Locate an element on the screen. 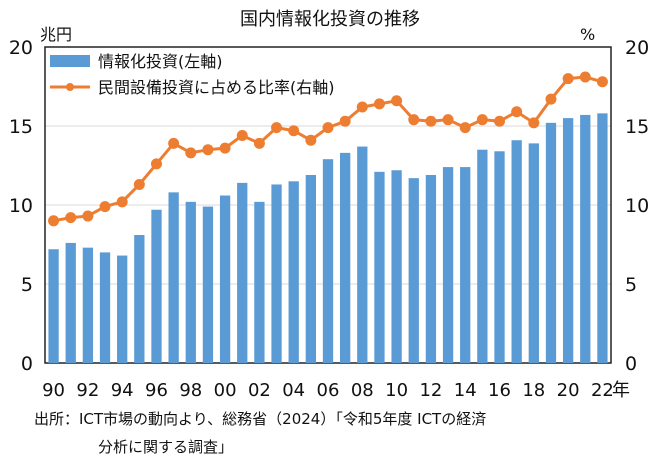  x-tick-label: 94 is located at coordinates (122, 390).